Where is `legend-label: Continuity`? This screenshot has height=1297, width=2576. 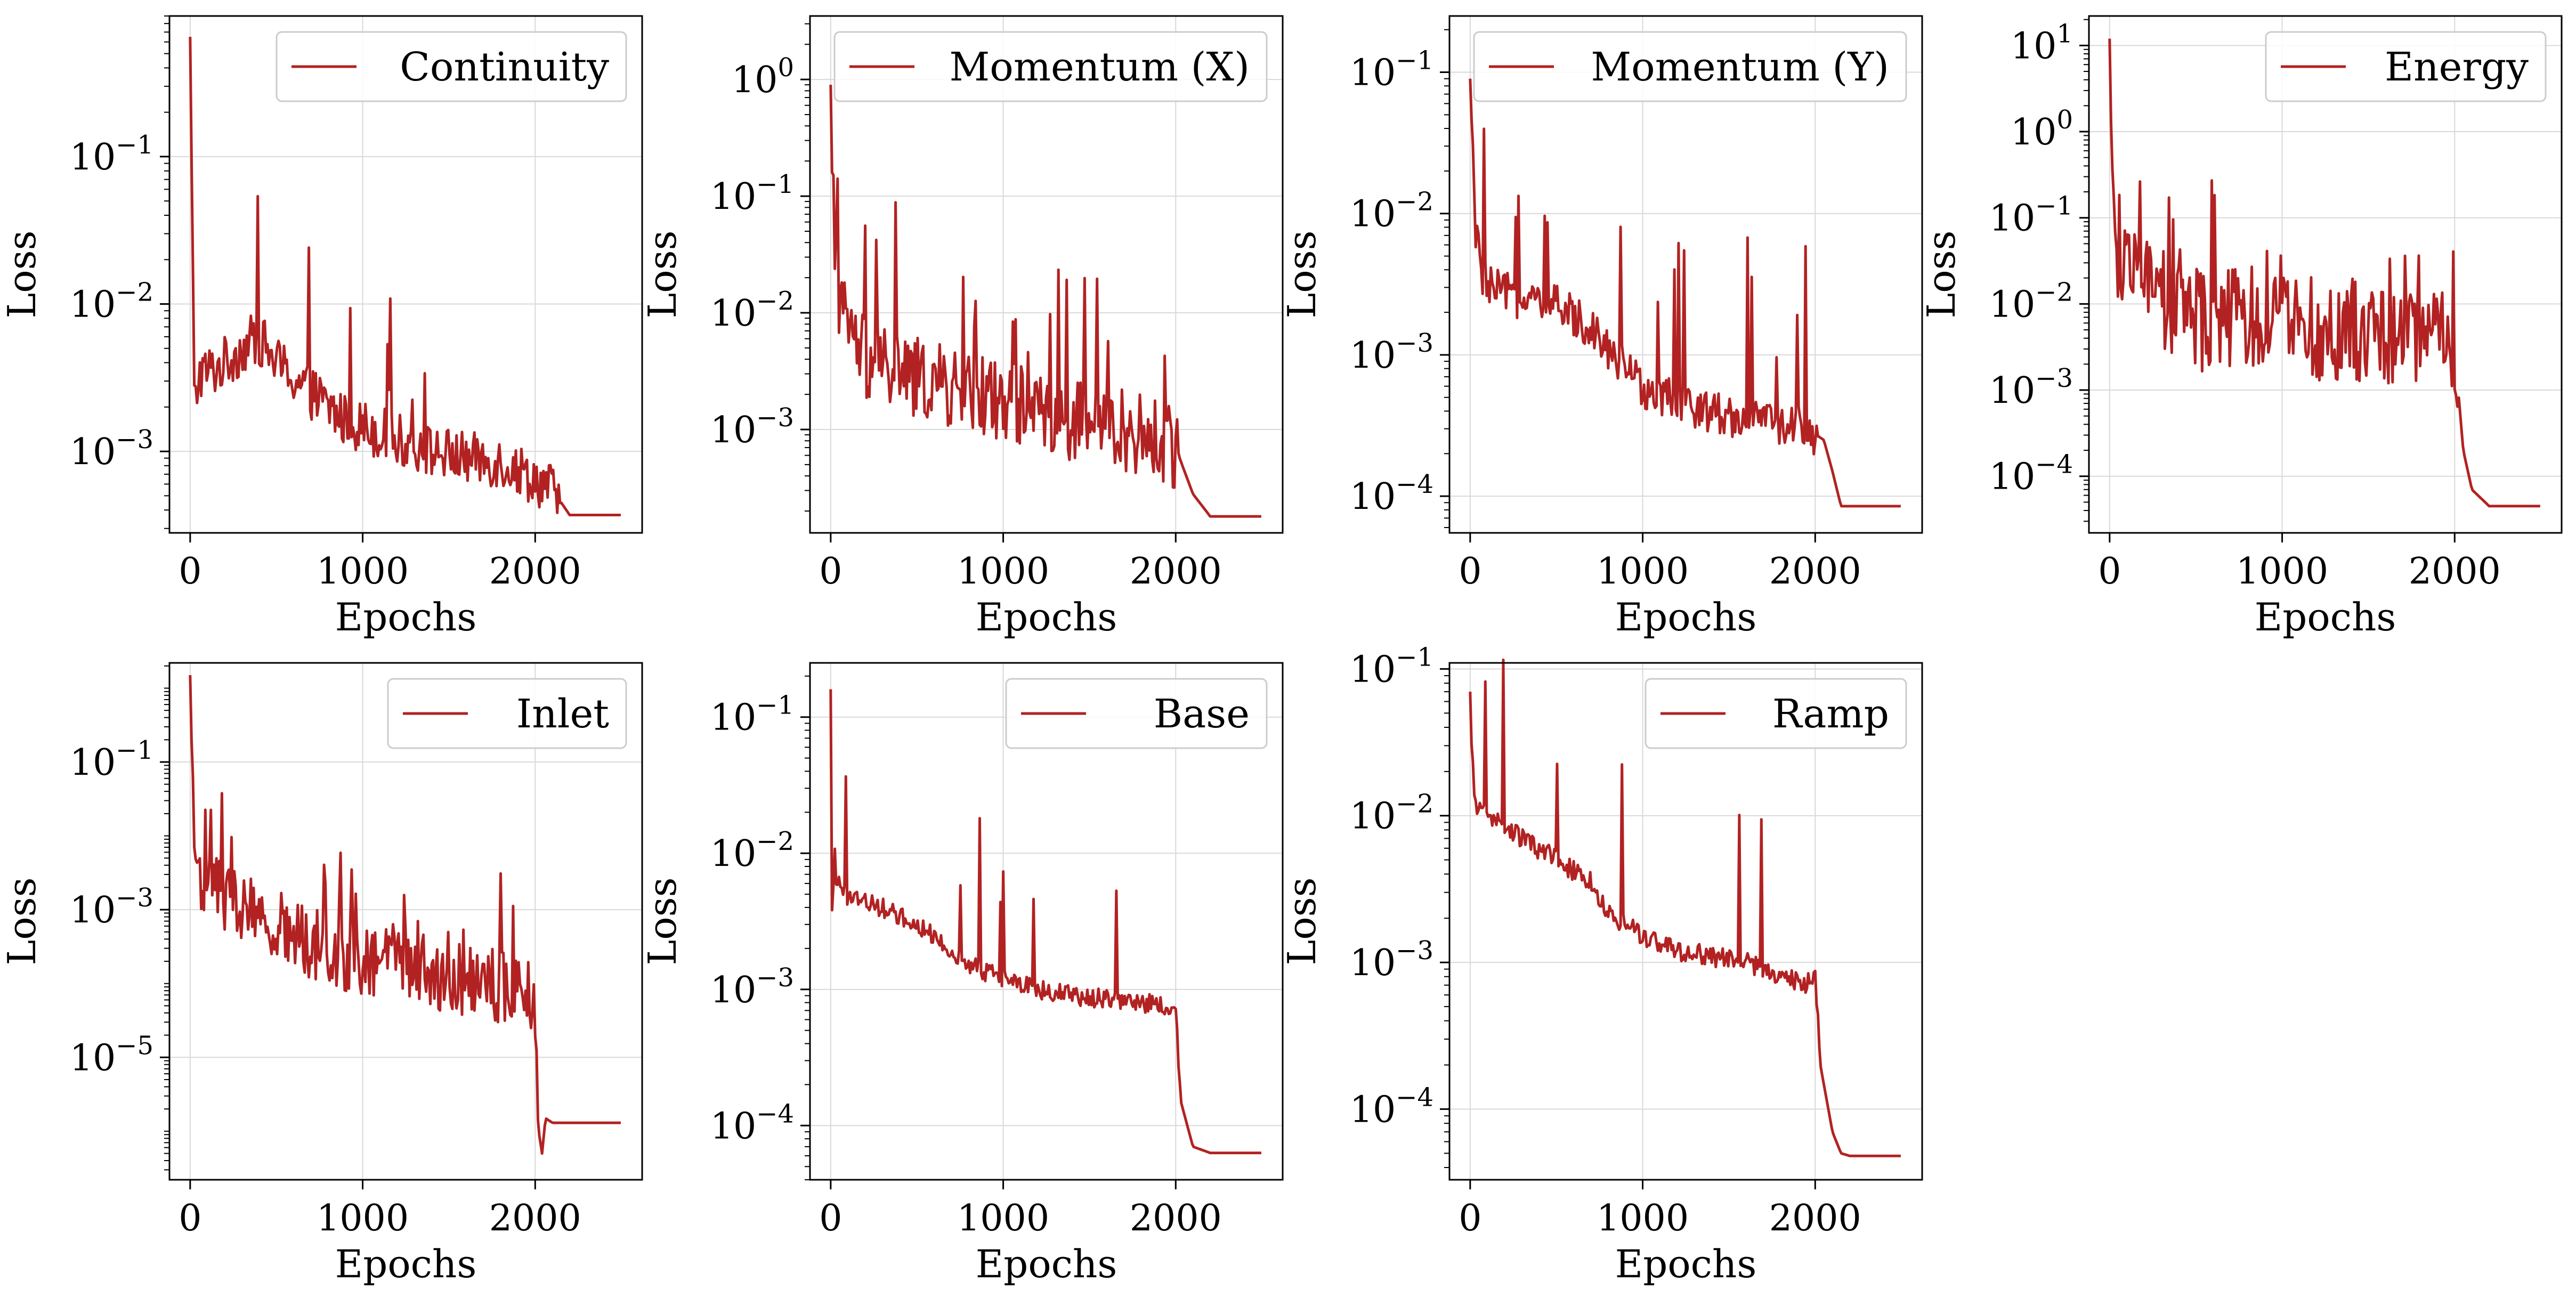 legend-label: Continuity is located at coordinates (504, 67).